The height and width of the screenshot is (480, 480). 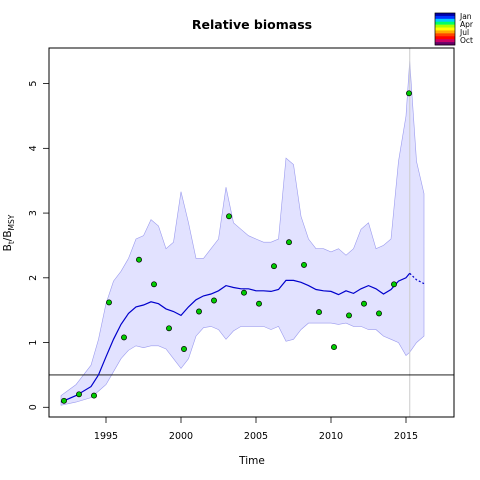 I want to click on y-label-sep: /B, so click(x=8, y=235).